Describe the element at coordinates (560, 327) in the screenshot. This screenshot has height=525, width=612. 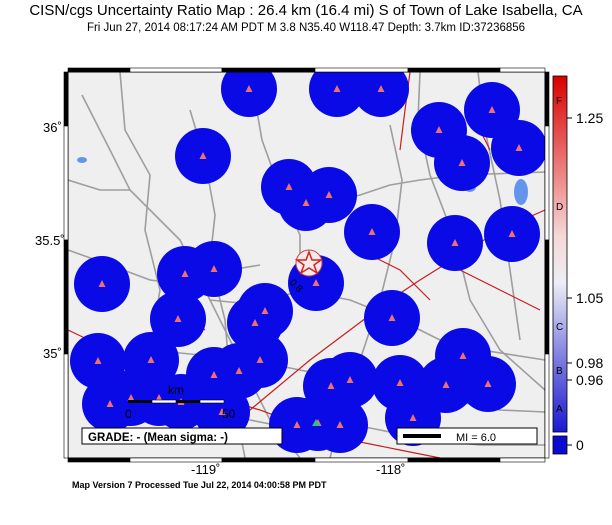
I see `grade-letter-c: C` at that location.